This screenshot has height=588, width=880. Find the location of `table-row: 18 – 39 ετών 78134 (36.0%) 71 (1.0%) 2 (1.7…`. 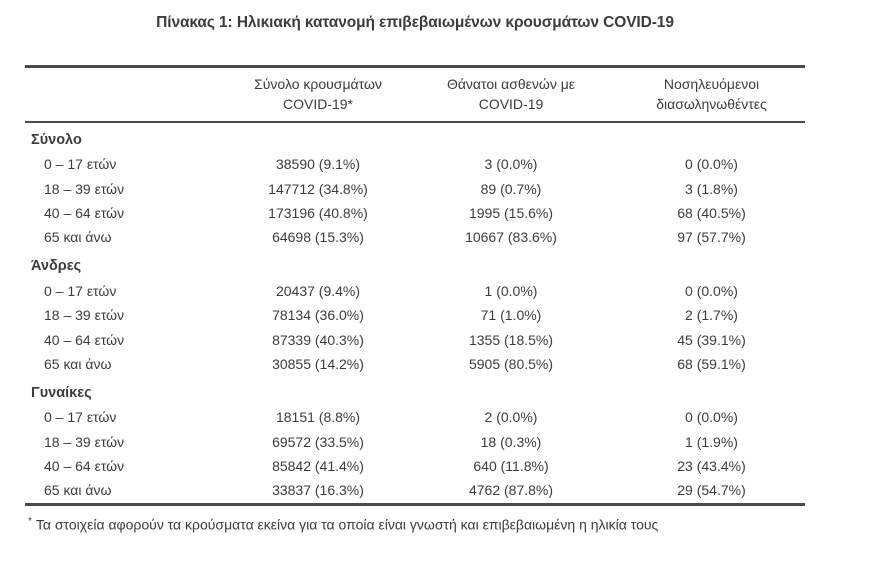

table-row: 18 – 39 ετών 78134 (36.0%) 71 (1.0%) 2 (1.7… is located at coordinates (415, 315).